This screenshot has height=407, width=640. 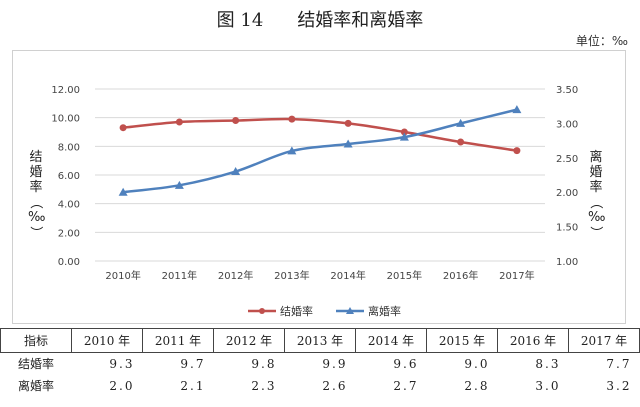 I want to click on x-tick-label: 2016年, so click(x=460, y=275).